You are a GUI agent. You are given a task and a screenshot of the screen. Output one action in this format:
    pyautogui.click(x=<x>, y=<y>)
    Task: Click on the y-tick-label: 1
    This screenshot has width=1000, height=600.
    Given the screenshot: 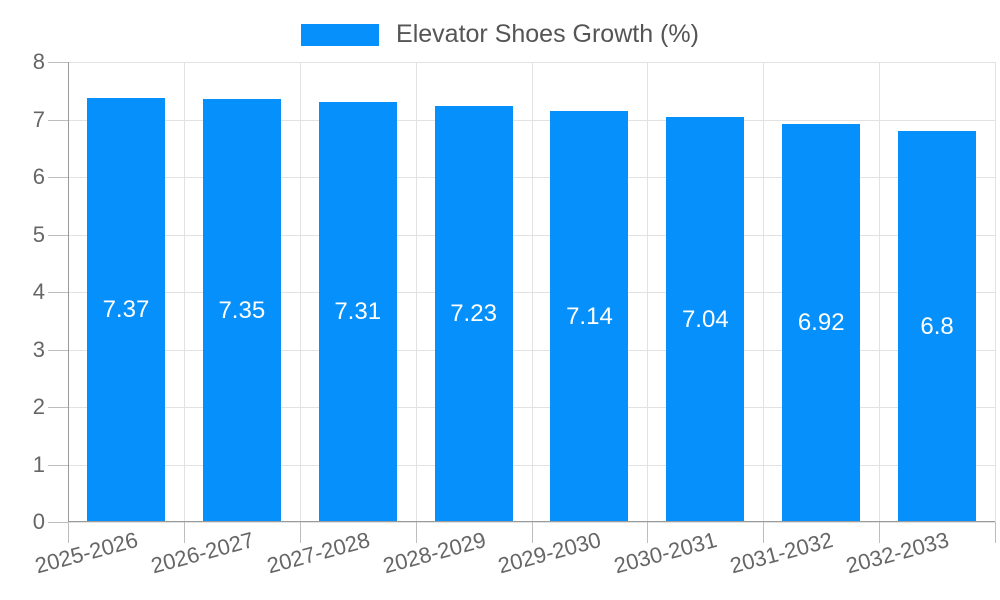 What is the action you would take?
    pyautogui.click(x=38, y=464)
    